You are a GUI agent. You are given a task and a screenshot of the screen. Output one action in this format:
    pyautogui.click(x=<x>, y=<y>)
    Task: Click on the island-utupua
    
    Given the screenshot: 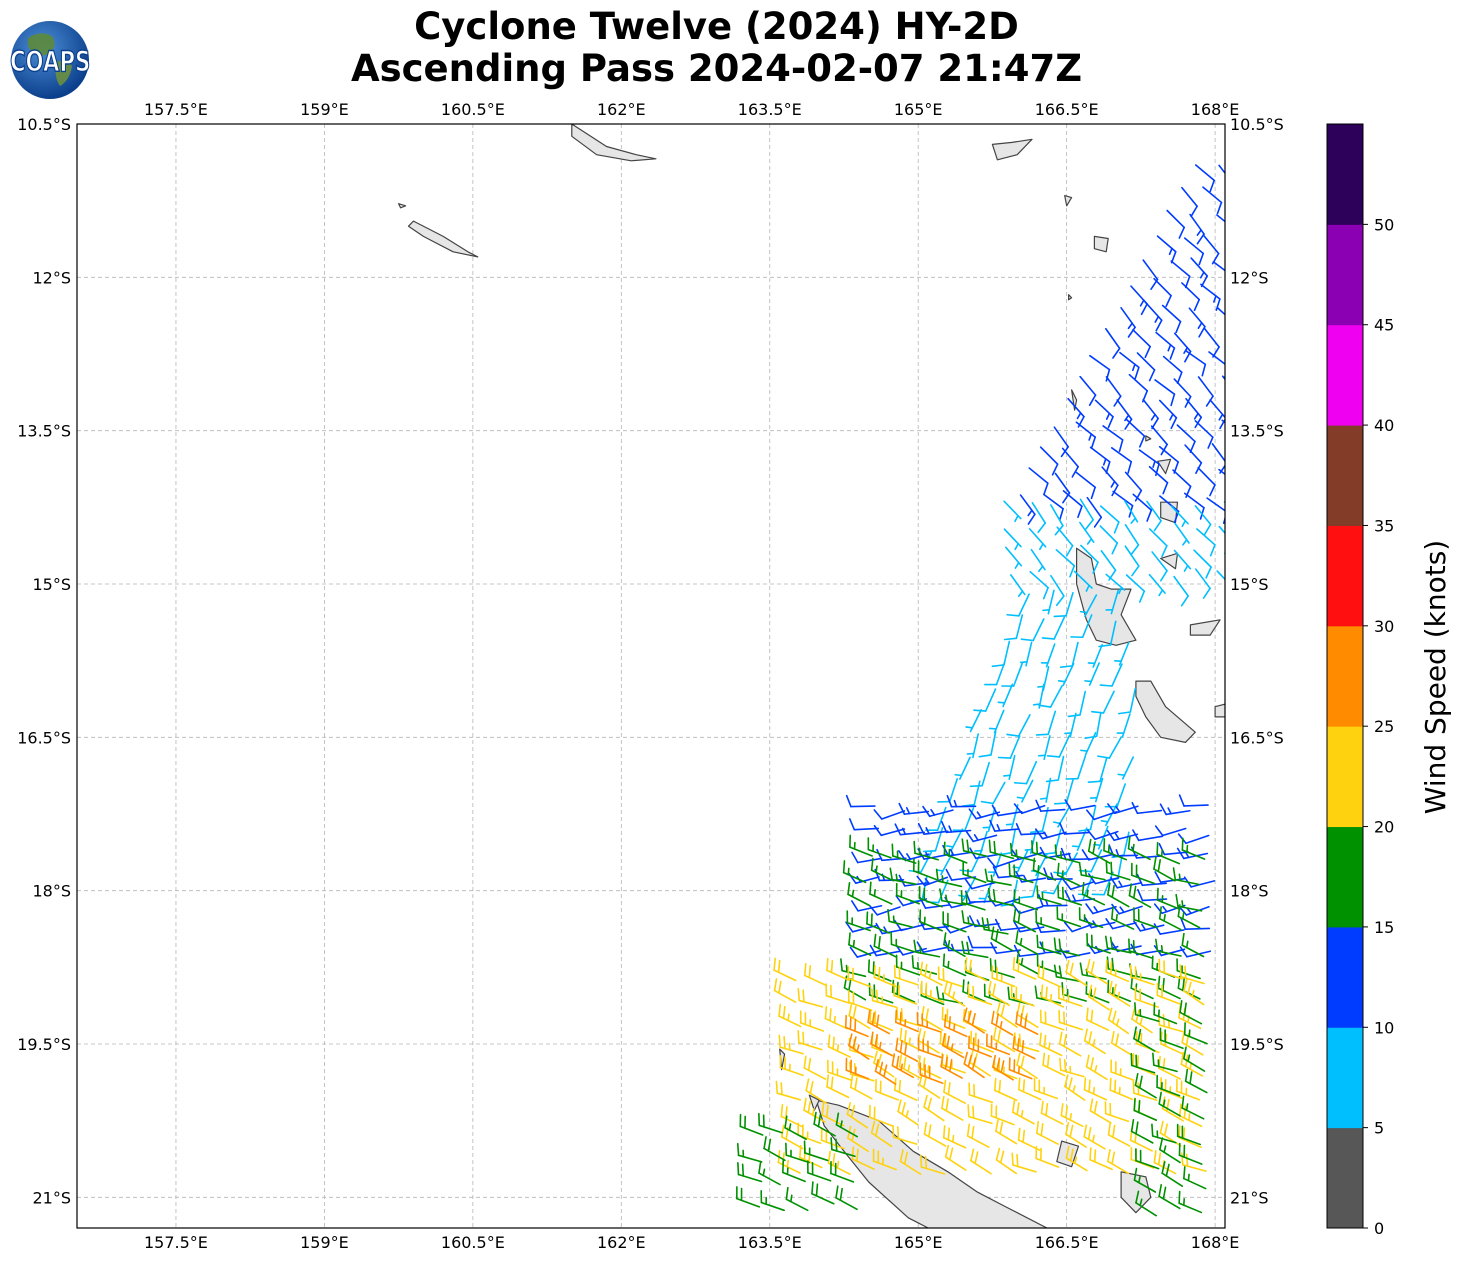 What is the action you would take?
    pyautogui.click(x=1101, y=244)
    